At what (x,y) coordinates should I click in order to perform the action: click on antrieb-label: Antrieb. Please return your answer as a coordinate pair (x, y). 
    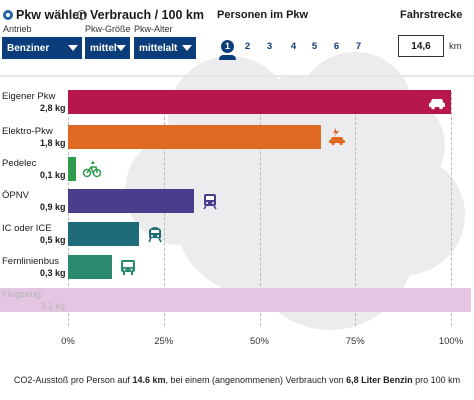
    Looking at the image, I should click on (17, 29).